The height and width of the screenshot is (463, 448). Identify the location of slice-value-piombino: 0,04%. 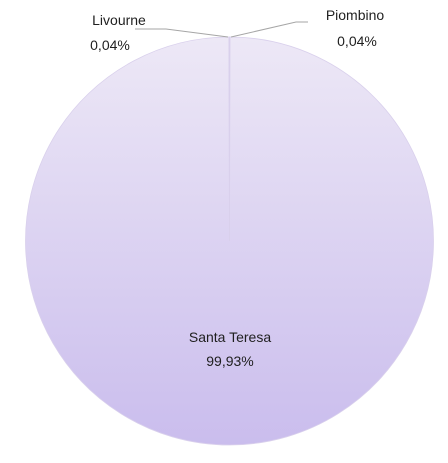
(357, 41).